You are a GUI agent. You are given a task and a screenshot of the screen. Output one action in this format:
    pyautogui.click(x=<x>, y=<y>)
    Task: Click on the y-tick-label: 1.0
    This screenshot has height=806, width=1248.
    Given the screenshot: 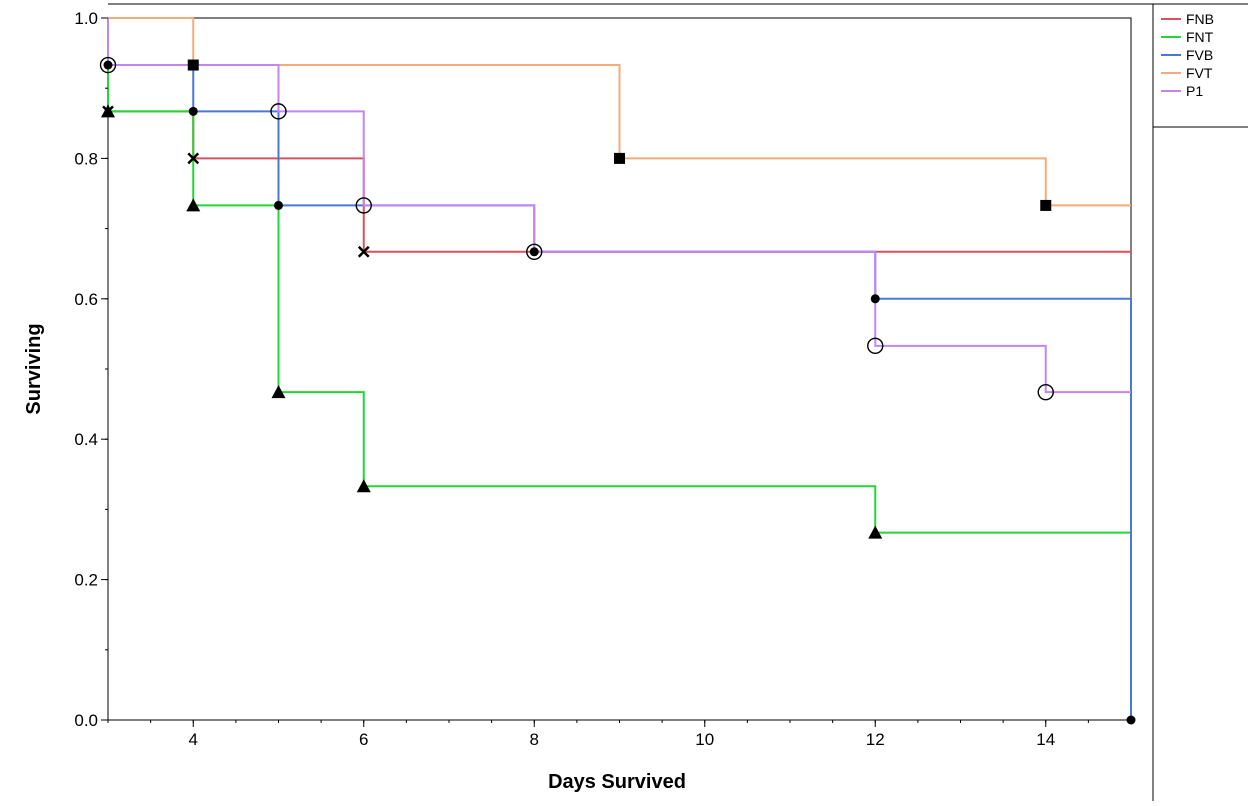 What is the action you would take?
    pyautogui.click(x=86, y=18)
    